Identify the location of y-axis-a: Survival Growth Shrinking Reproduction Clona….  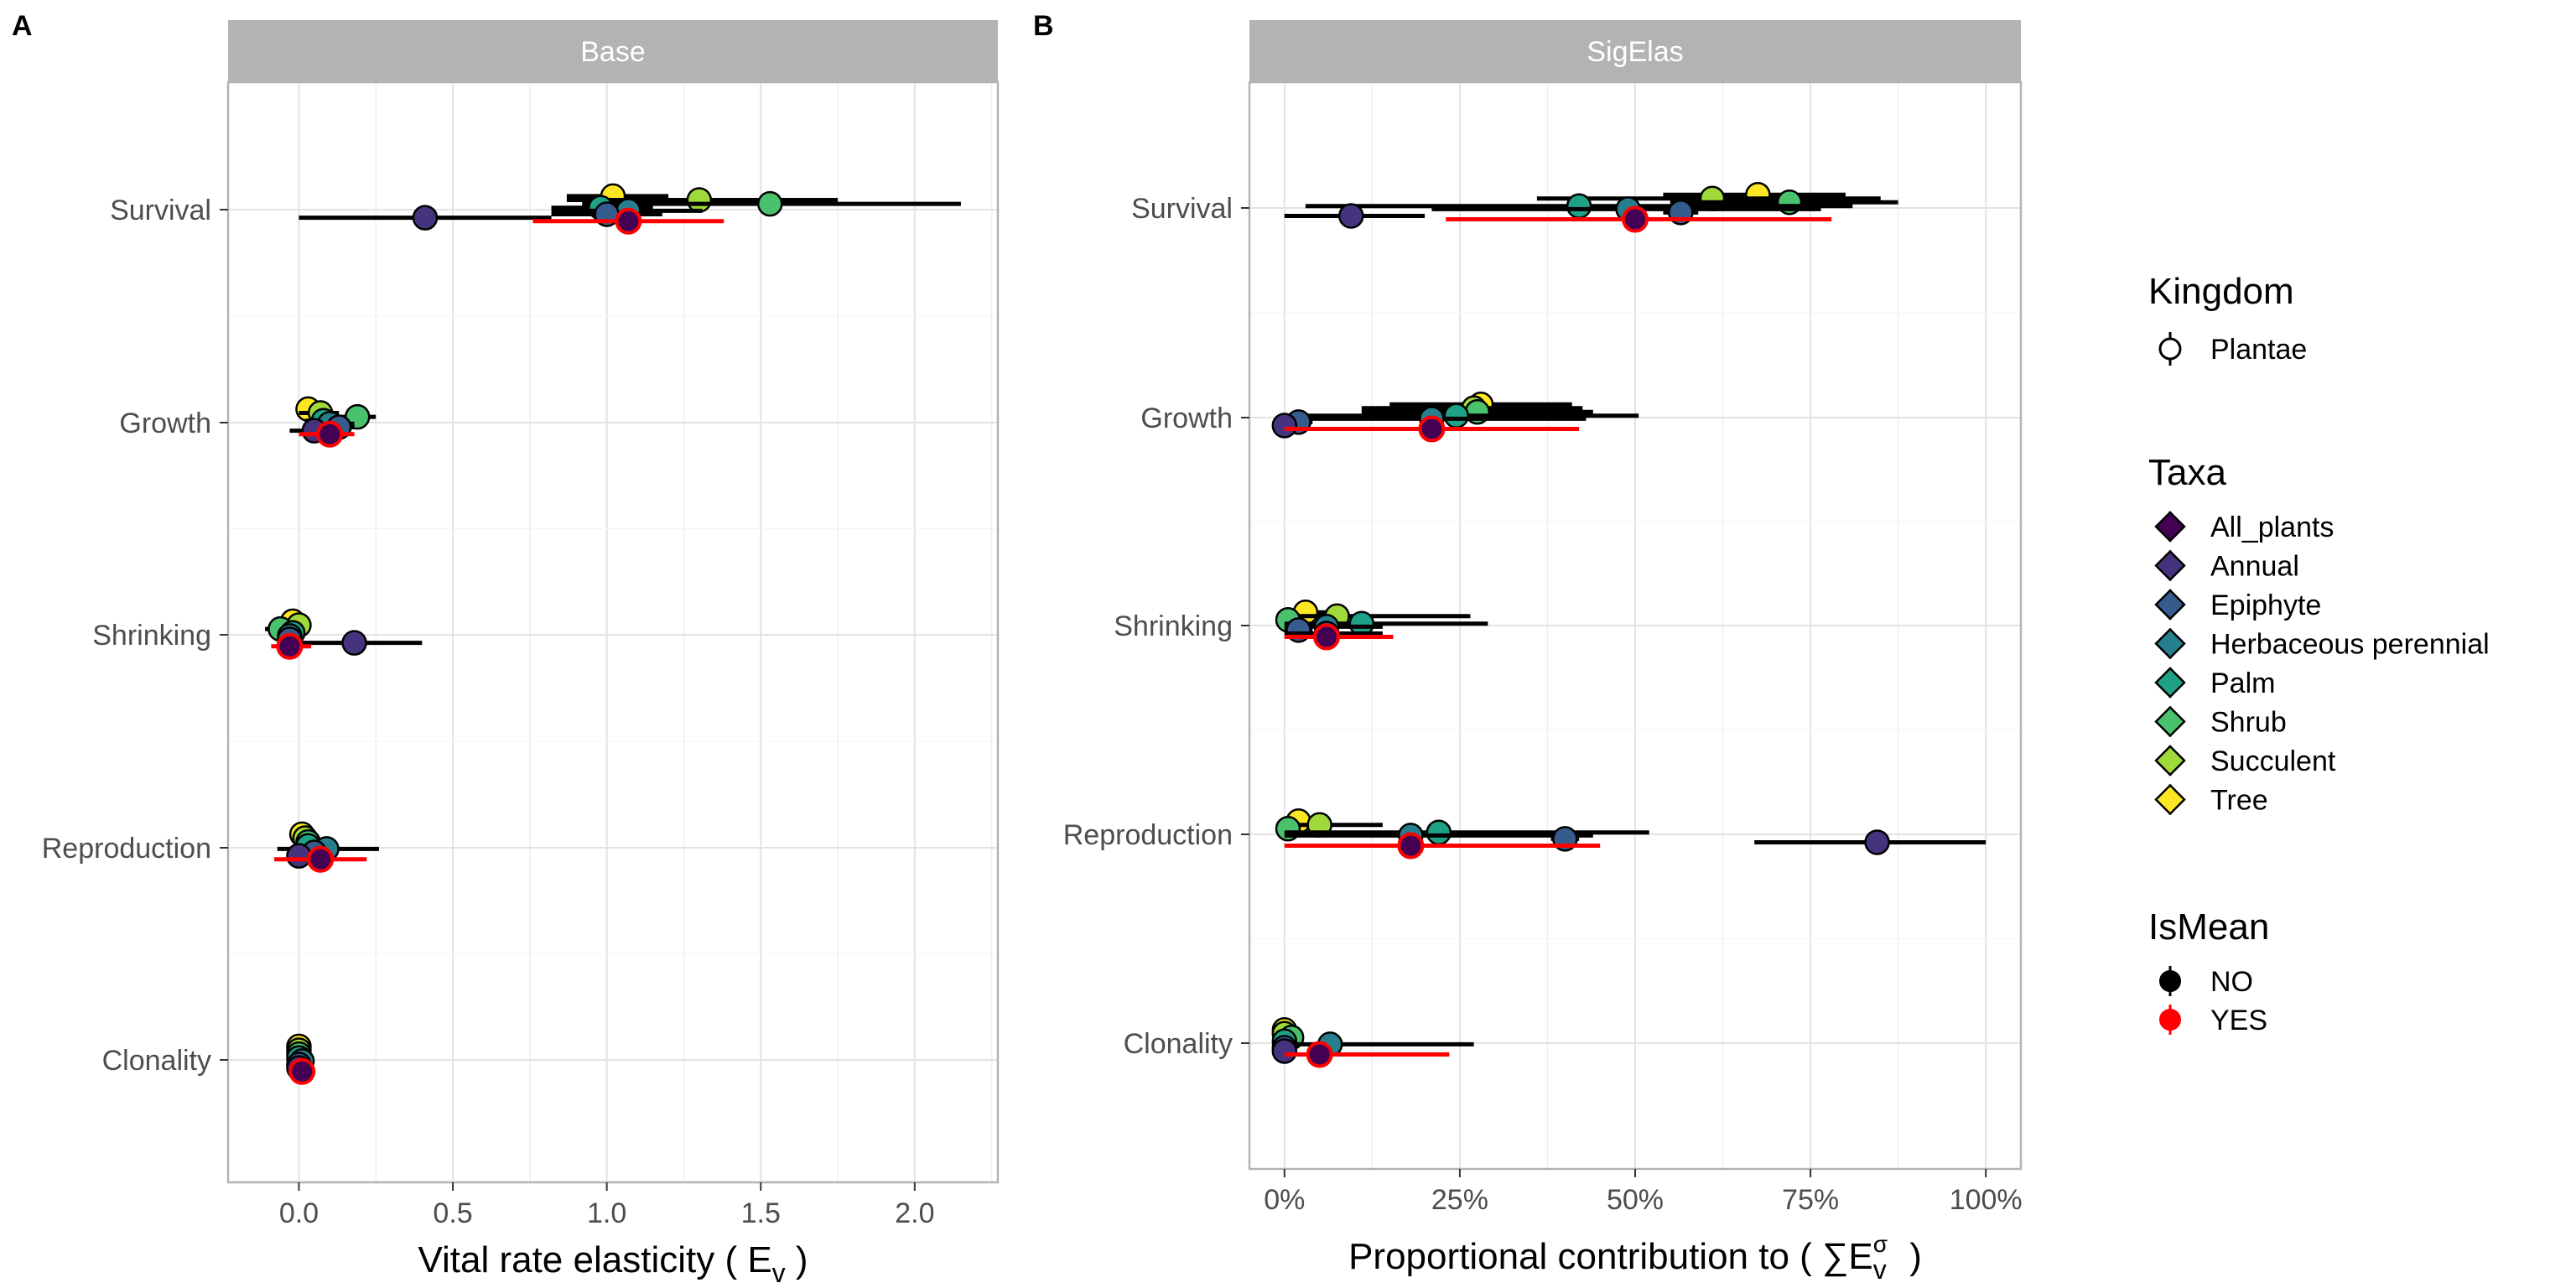
(135, 636).